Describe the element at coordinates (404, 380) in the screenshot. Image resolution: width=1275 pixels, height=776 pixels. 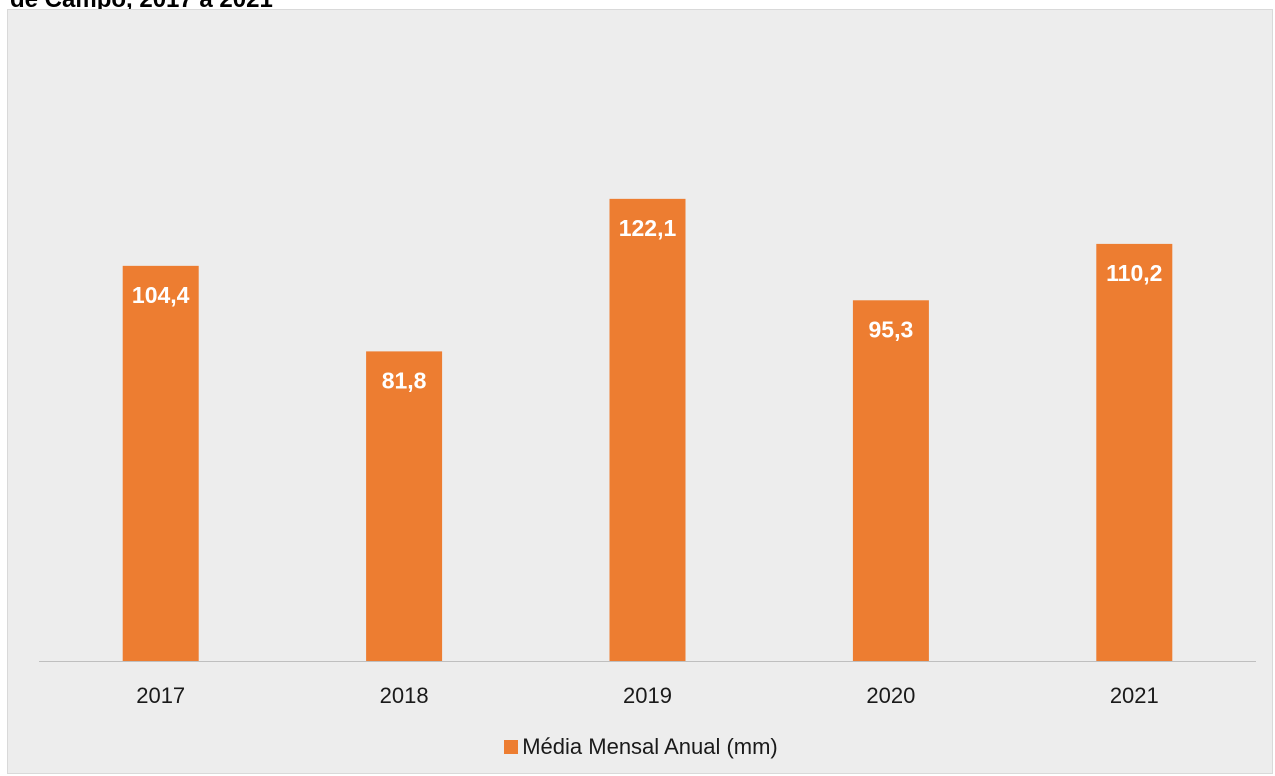
I see `data-label-2018: 81,8` at that location.